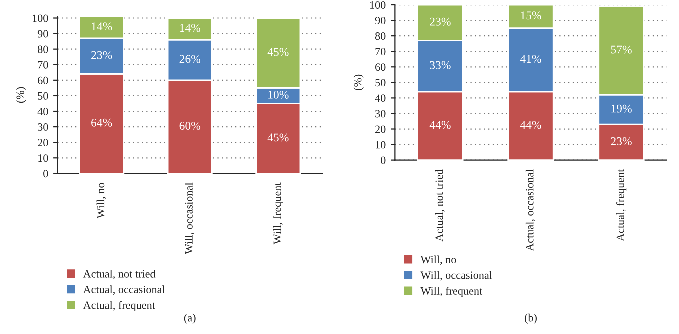  Describe the element at coordinates (440, 65) in the screenshot. I see `data-label: 33%` at that location.